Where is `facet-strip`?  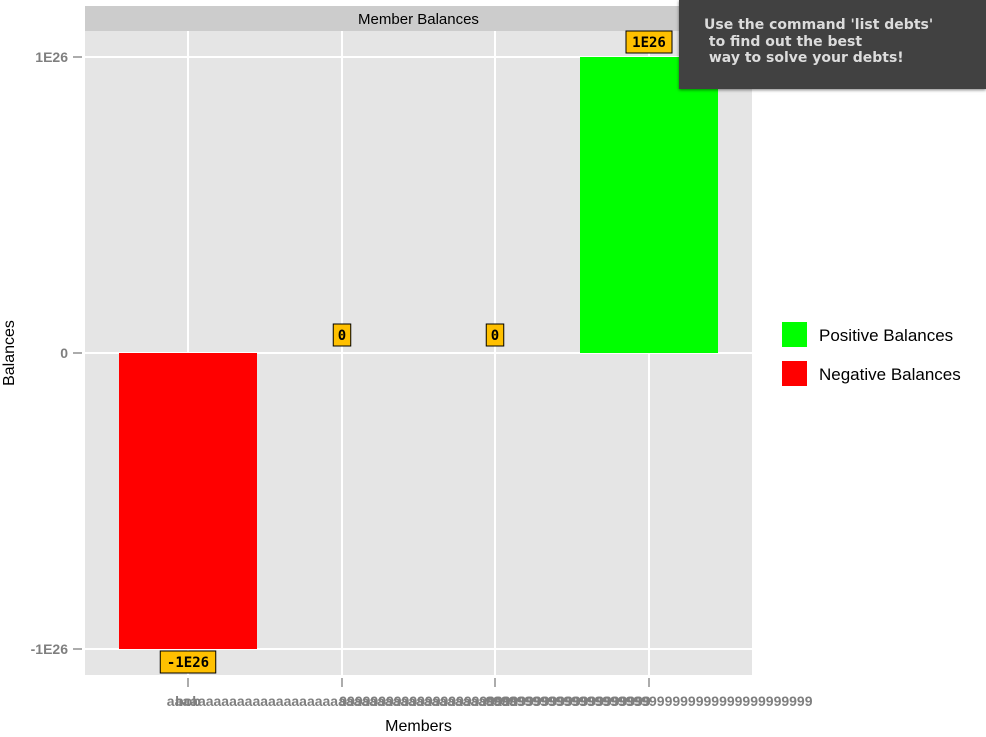
facet-strip is located at coordinates (418, 18).